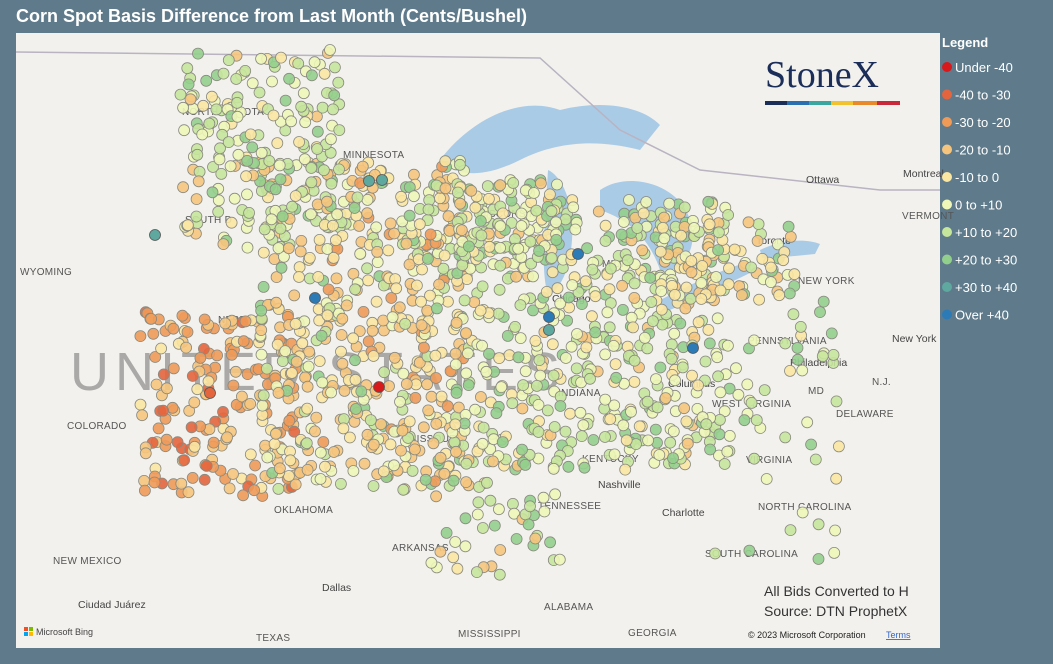 This screenshot has width=1053, height=664. I want to click on legend-label: Under -40, so click(984, 67).